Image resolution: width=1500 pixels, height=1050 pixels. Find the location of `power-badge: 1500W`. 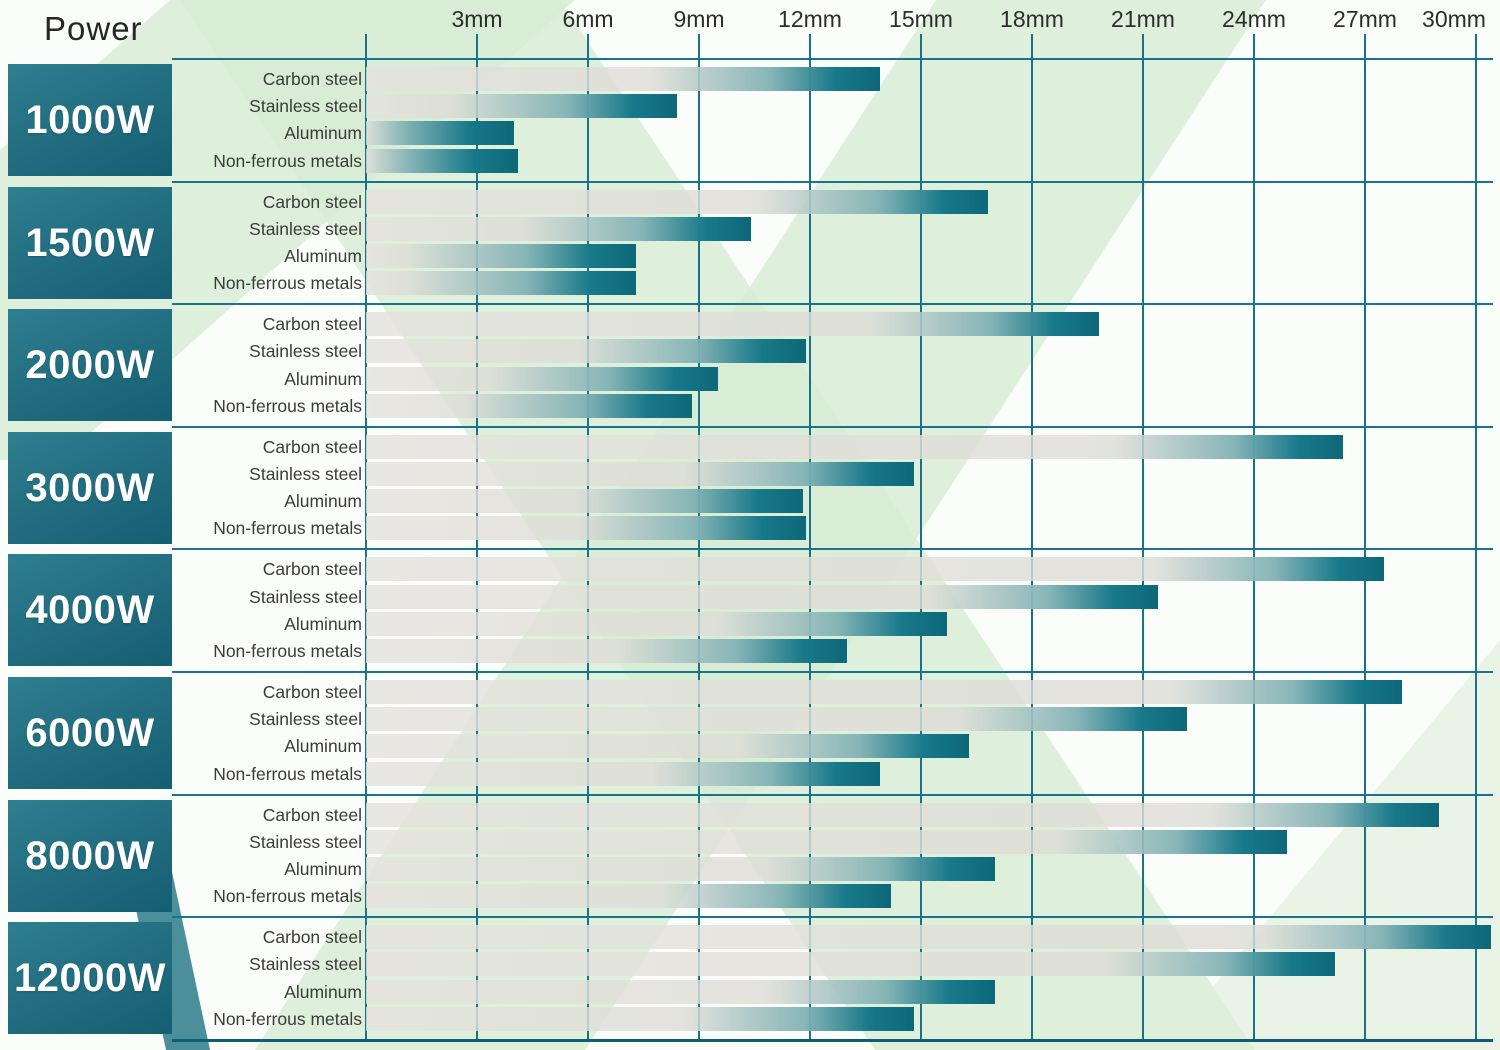

power-badge: 1500W is located at coordinates (90, 243).